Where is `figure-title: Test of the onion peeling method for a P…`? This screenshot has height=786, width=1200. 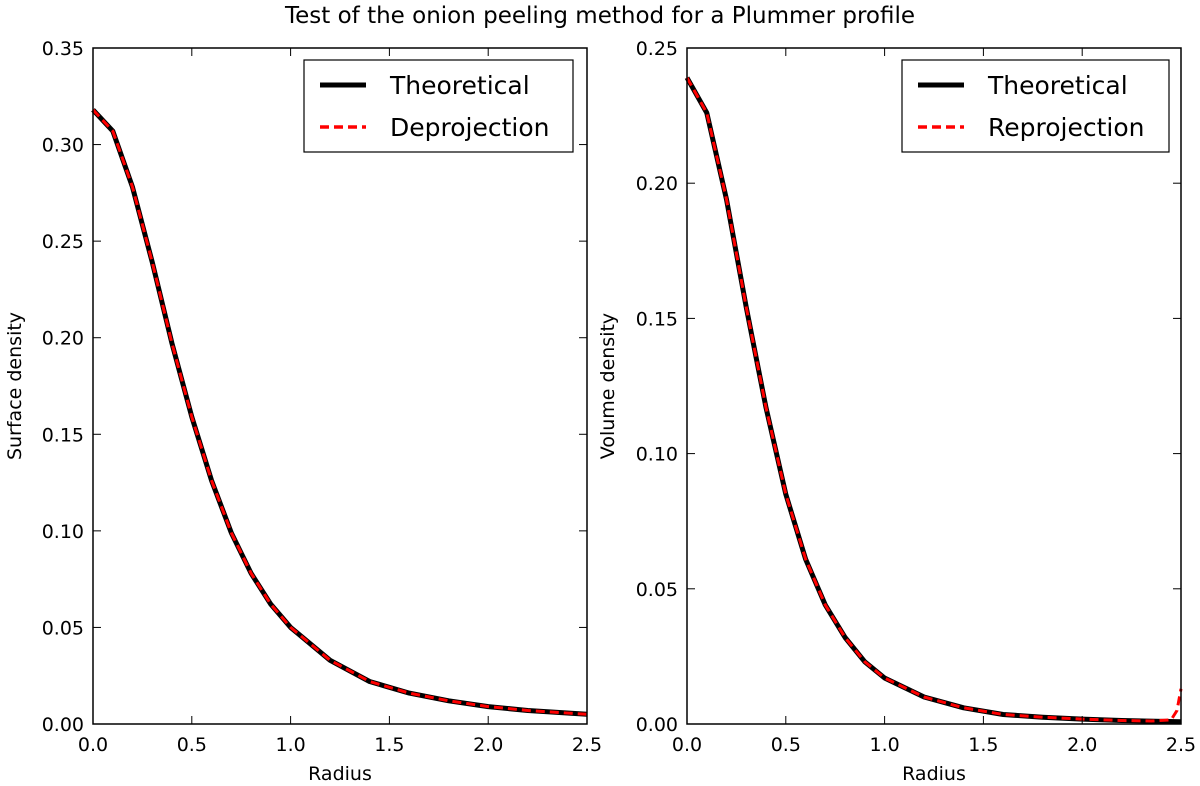
figure-title: Test of the onion peeling method for a P… is located at coordinates (600, 16).